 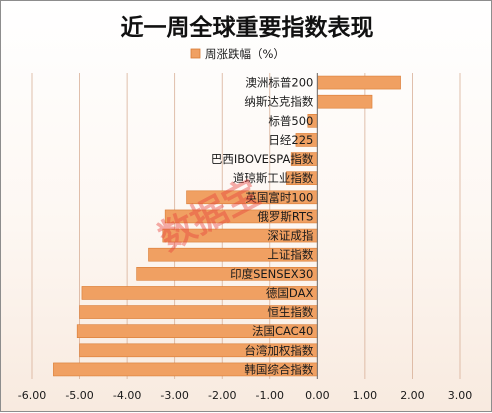 I want to click on x-tick-label: 1.00, so click(x=365, y=395).